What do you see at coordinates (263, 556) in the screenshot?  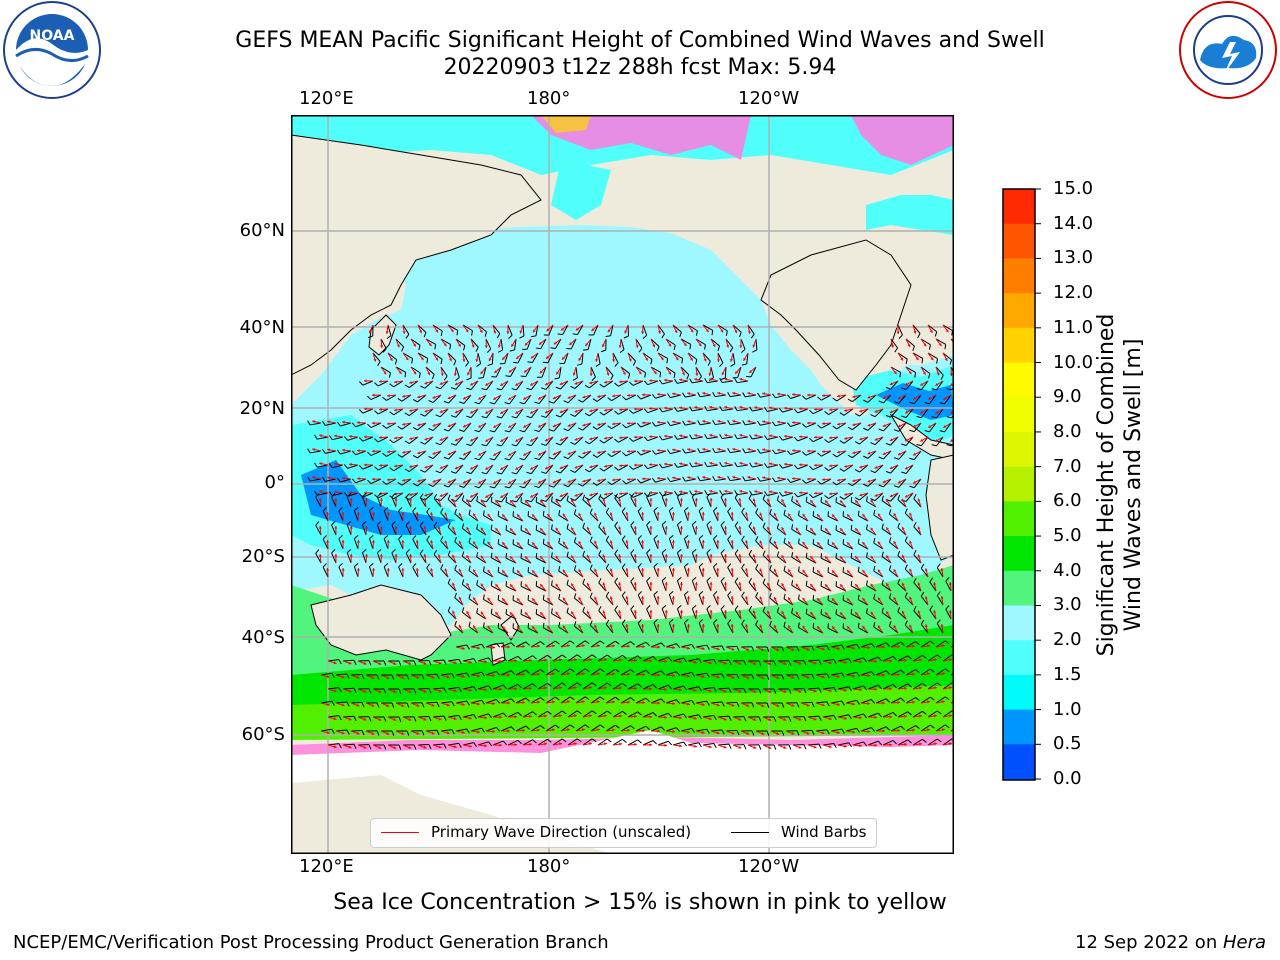 I see `lat-label-20s: 20°S` at bounding box center [263, 556].